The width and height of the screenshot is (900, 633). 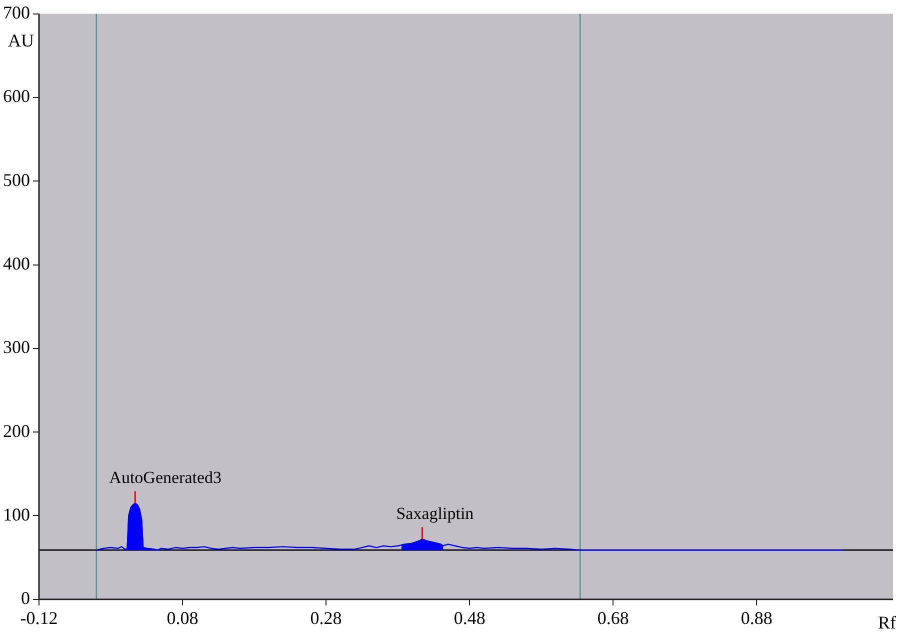 What do you see at coordinates (16, 96) in the screenshot?
I see `y-tick-label: 600` at bounding box center [16, 96].